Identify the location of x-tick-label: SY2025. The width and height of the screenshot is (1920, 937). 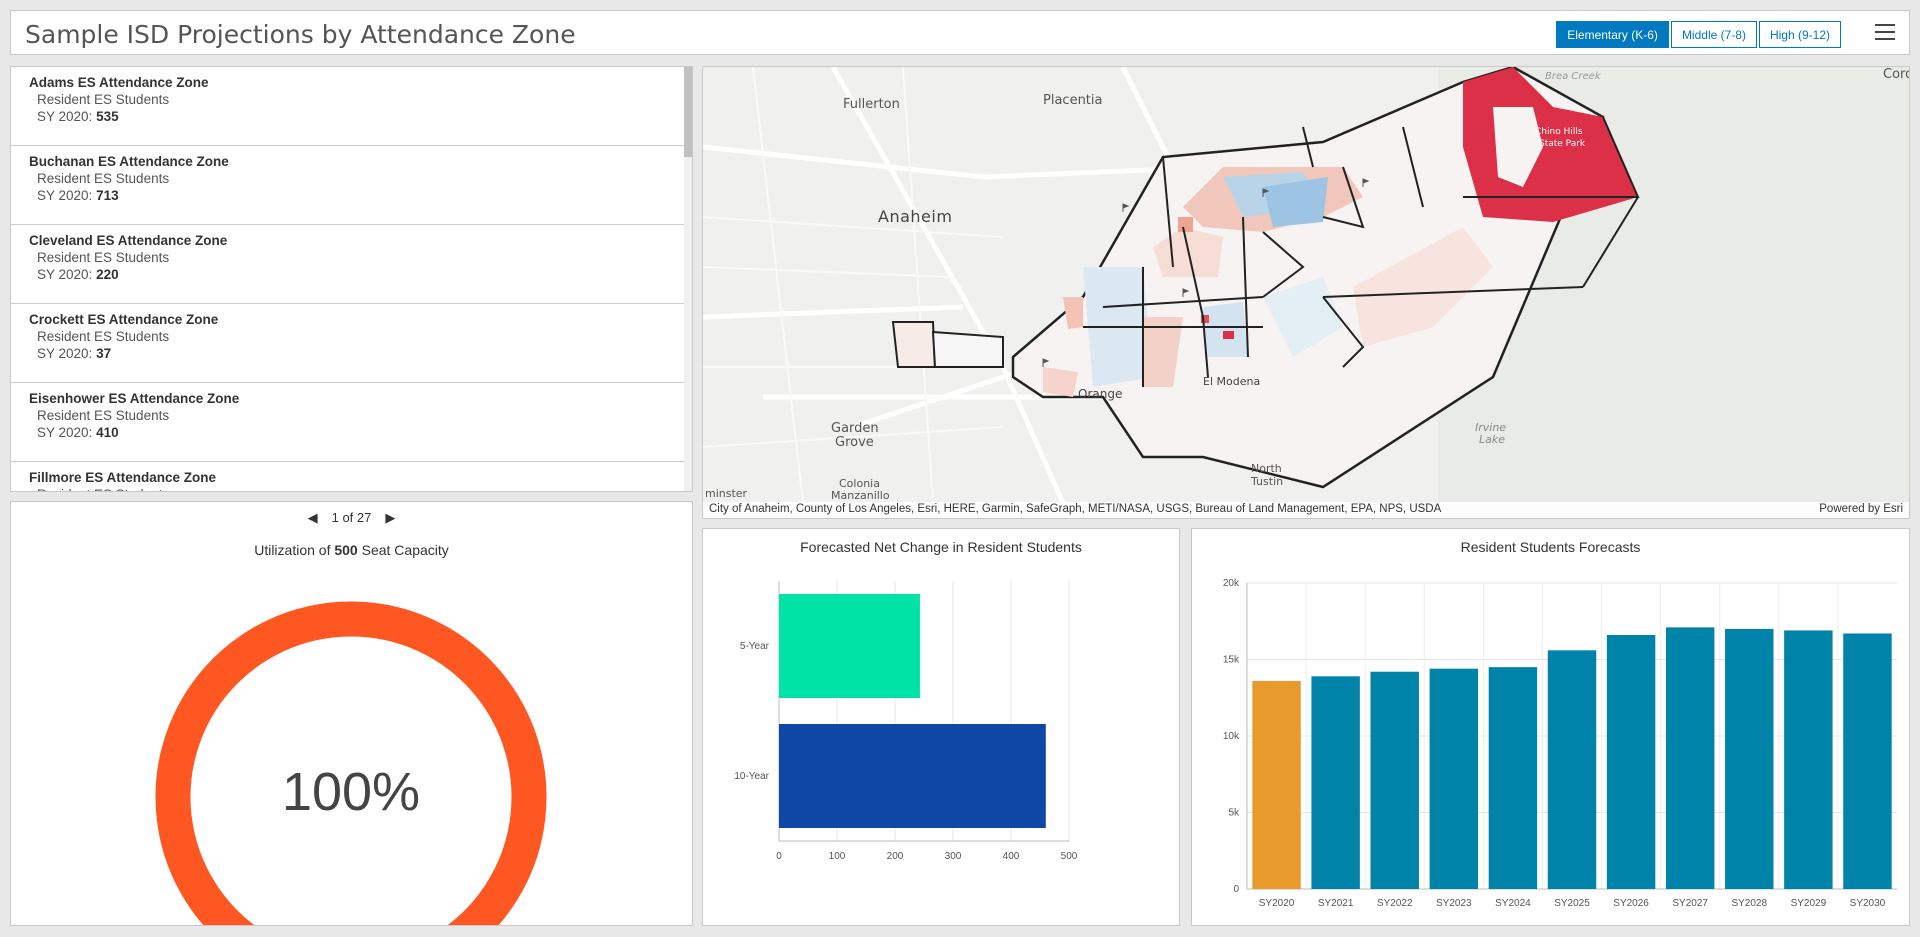
(1572, 903).